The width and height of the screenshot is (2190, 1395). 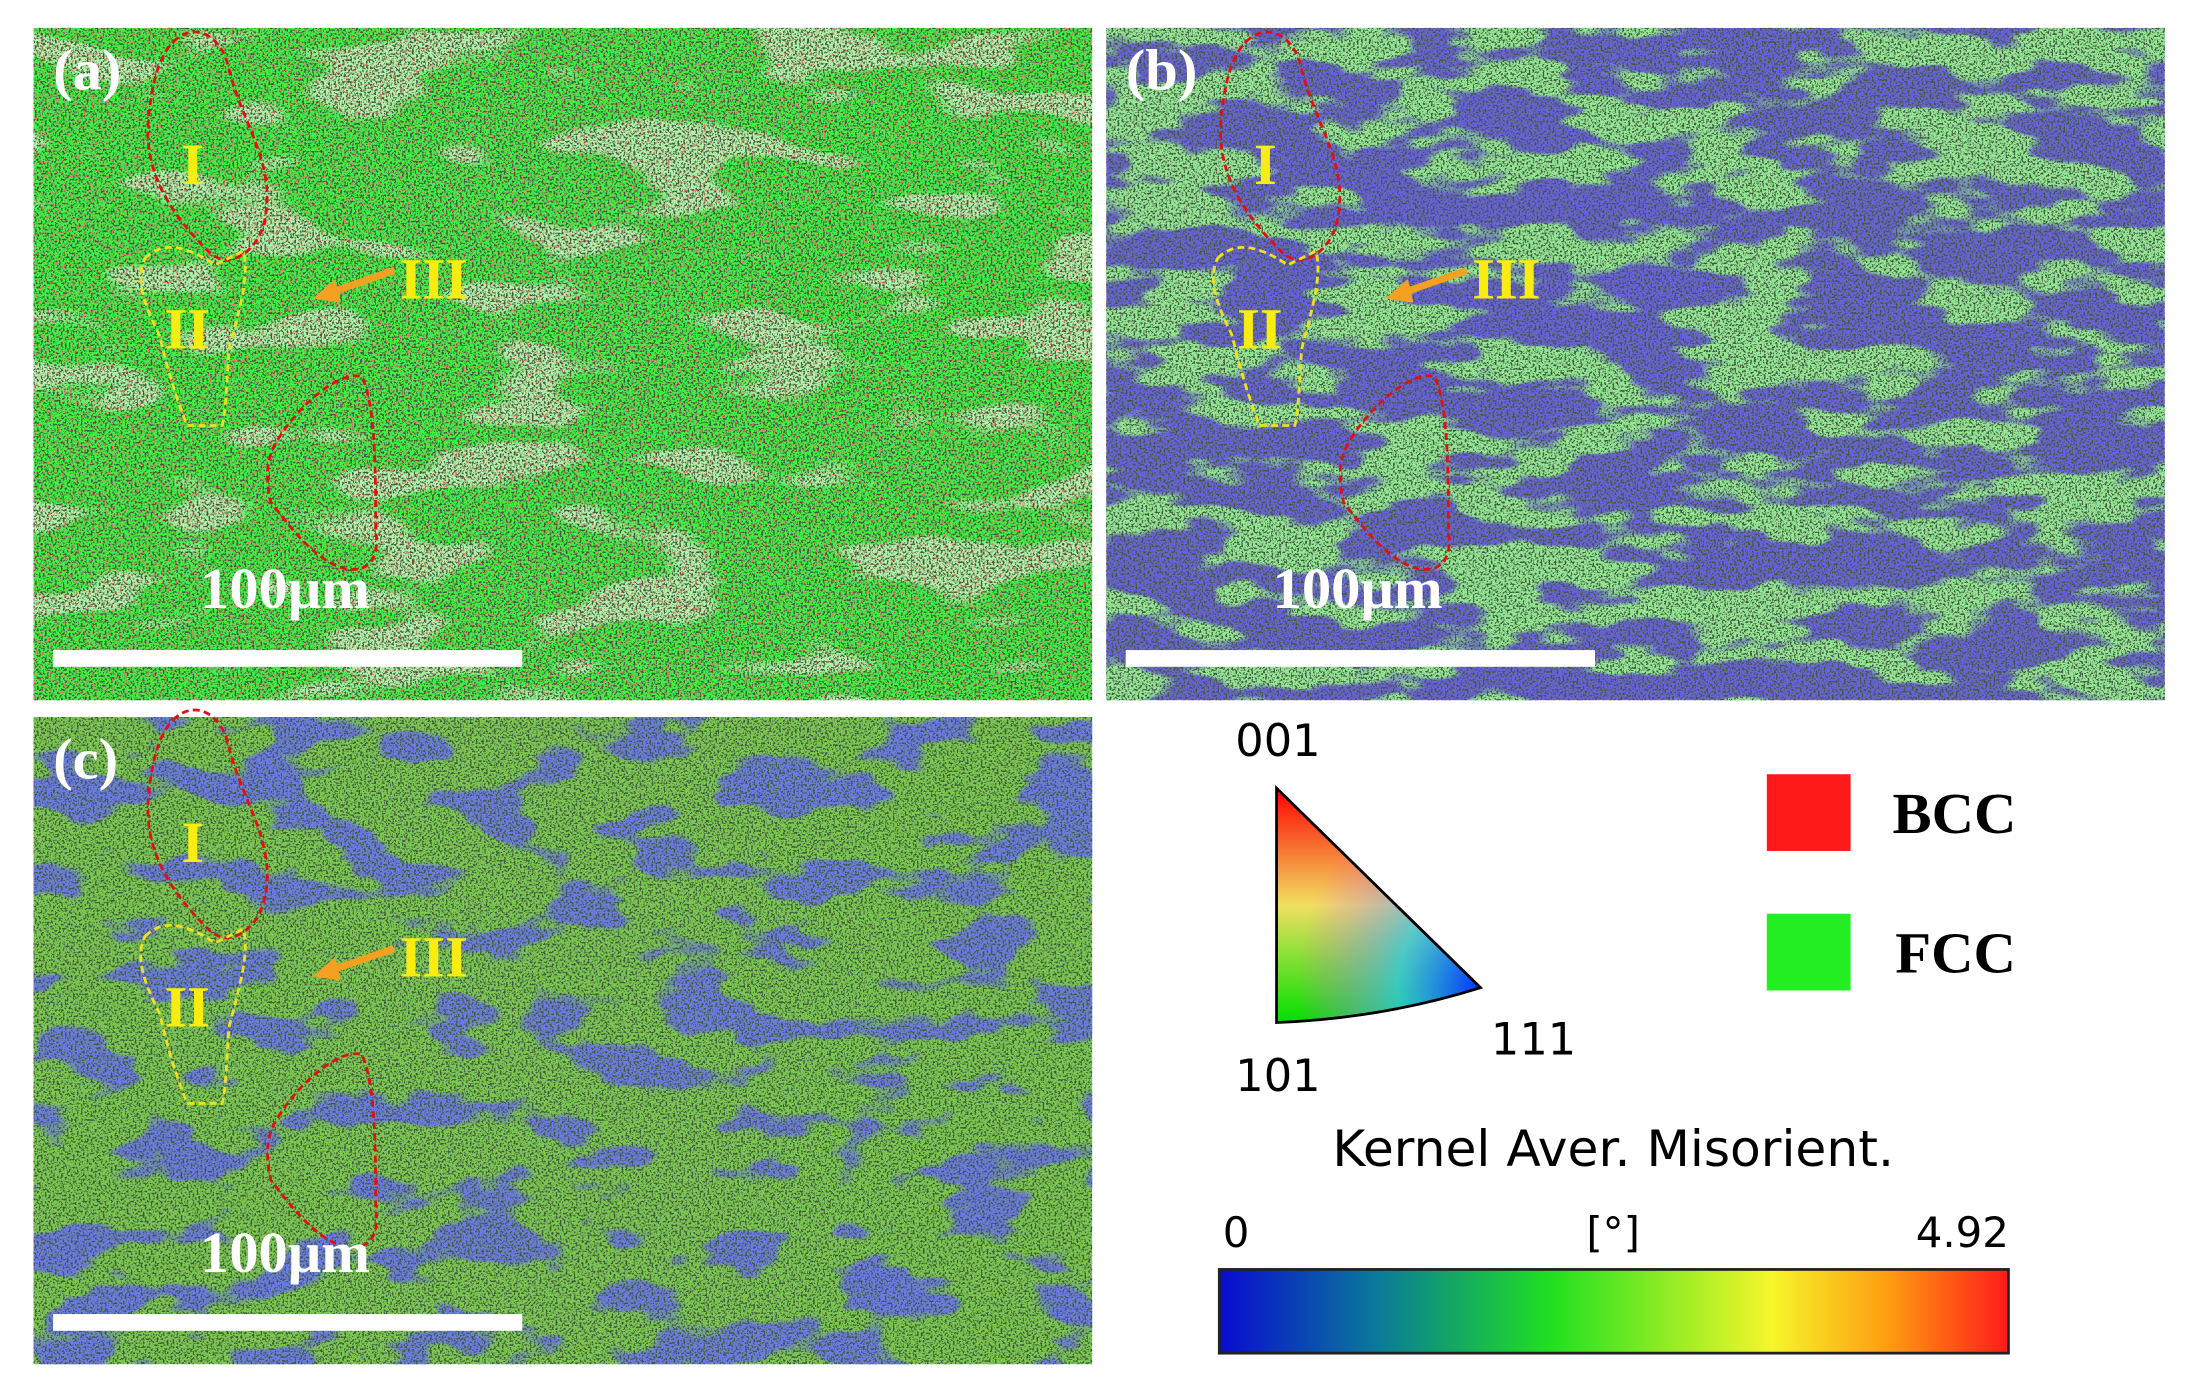 I want to click on panel-label: (a), so click(x=87, y=69).